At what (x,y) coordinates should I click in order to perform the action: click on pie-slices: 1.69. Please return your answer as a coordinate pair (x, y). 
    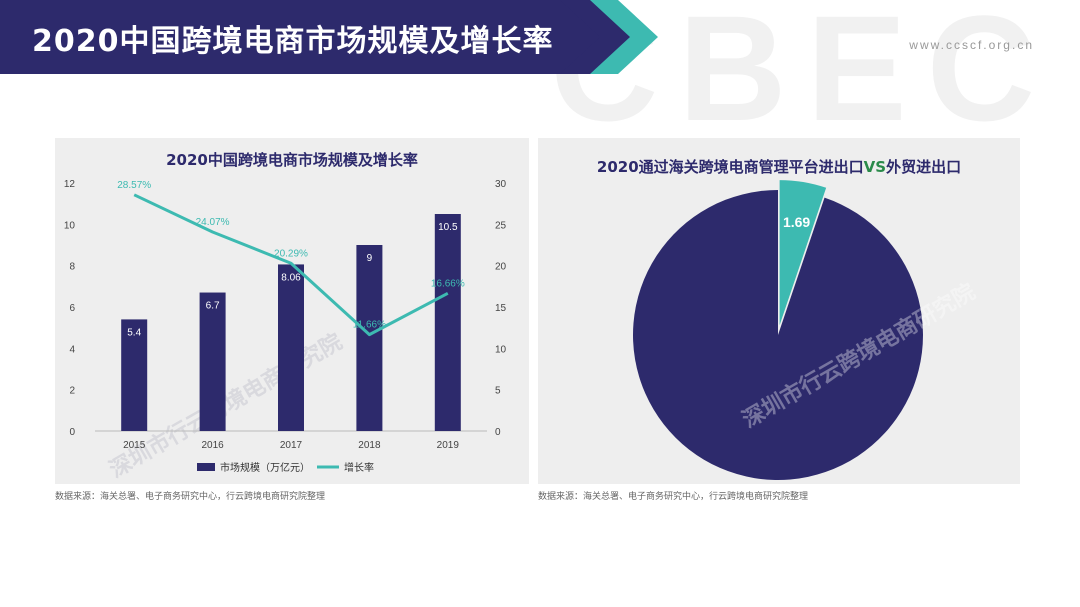
    Looking at the image, I should click on (778, 330).